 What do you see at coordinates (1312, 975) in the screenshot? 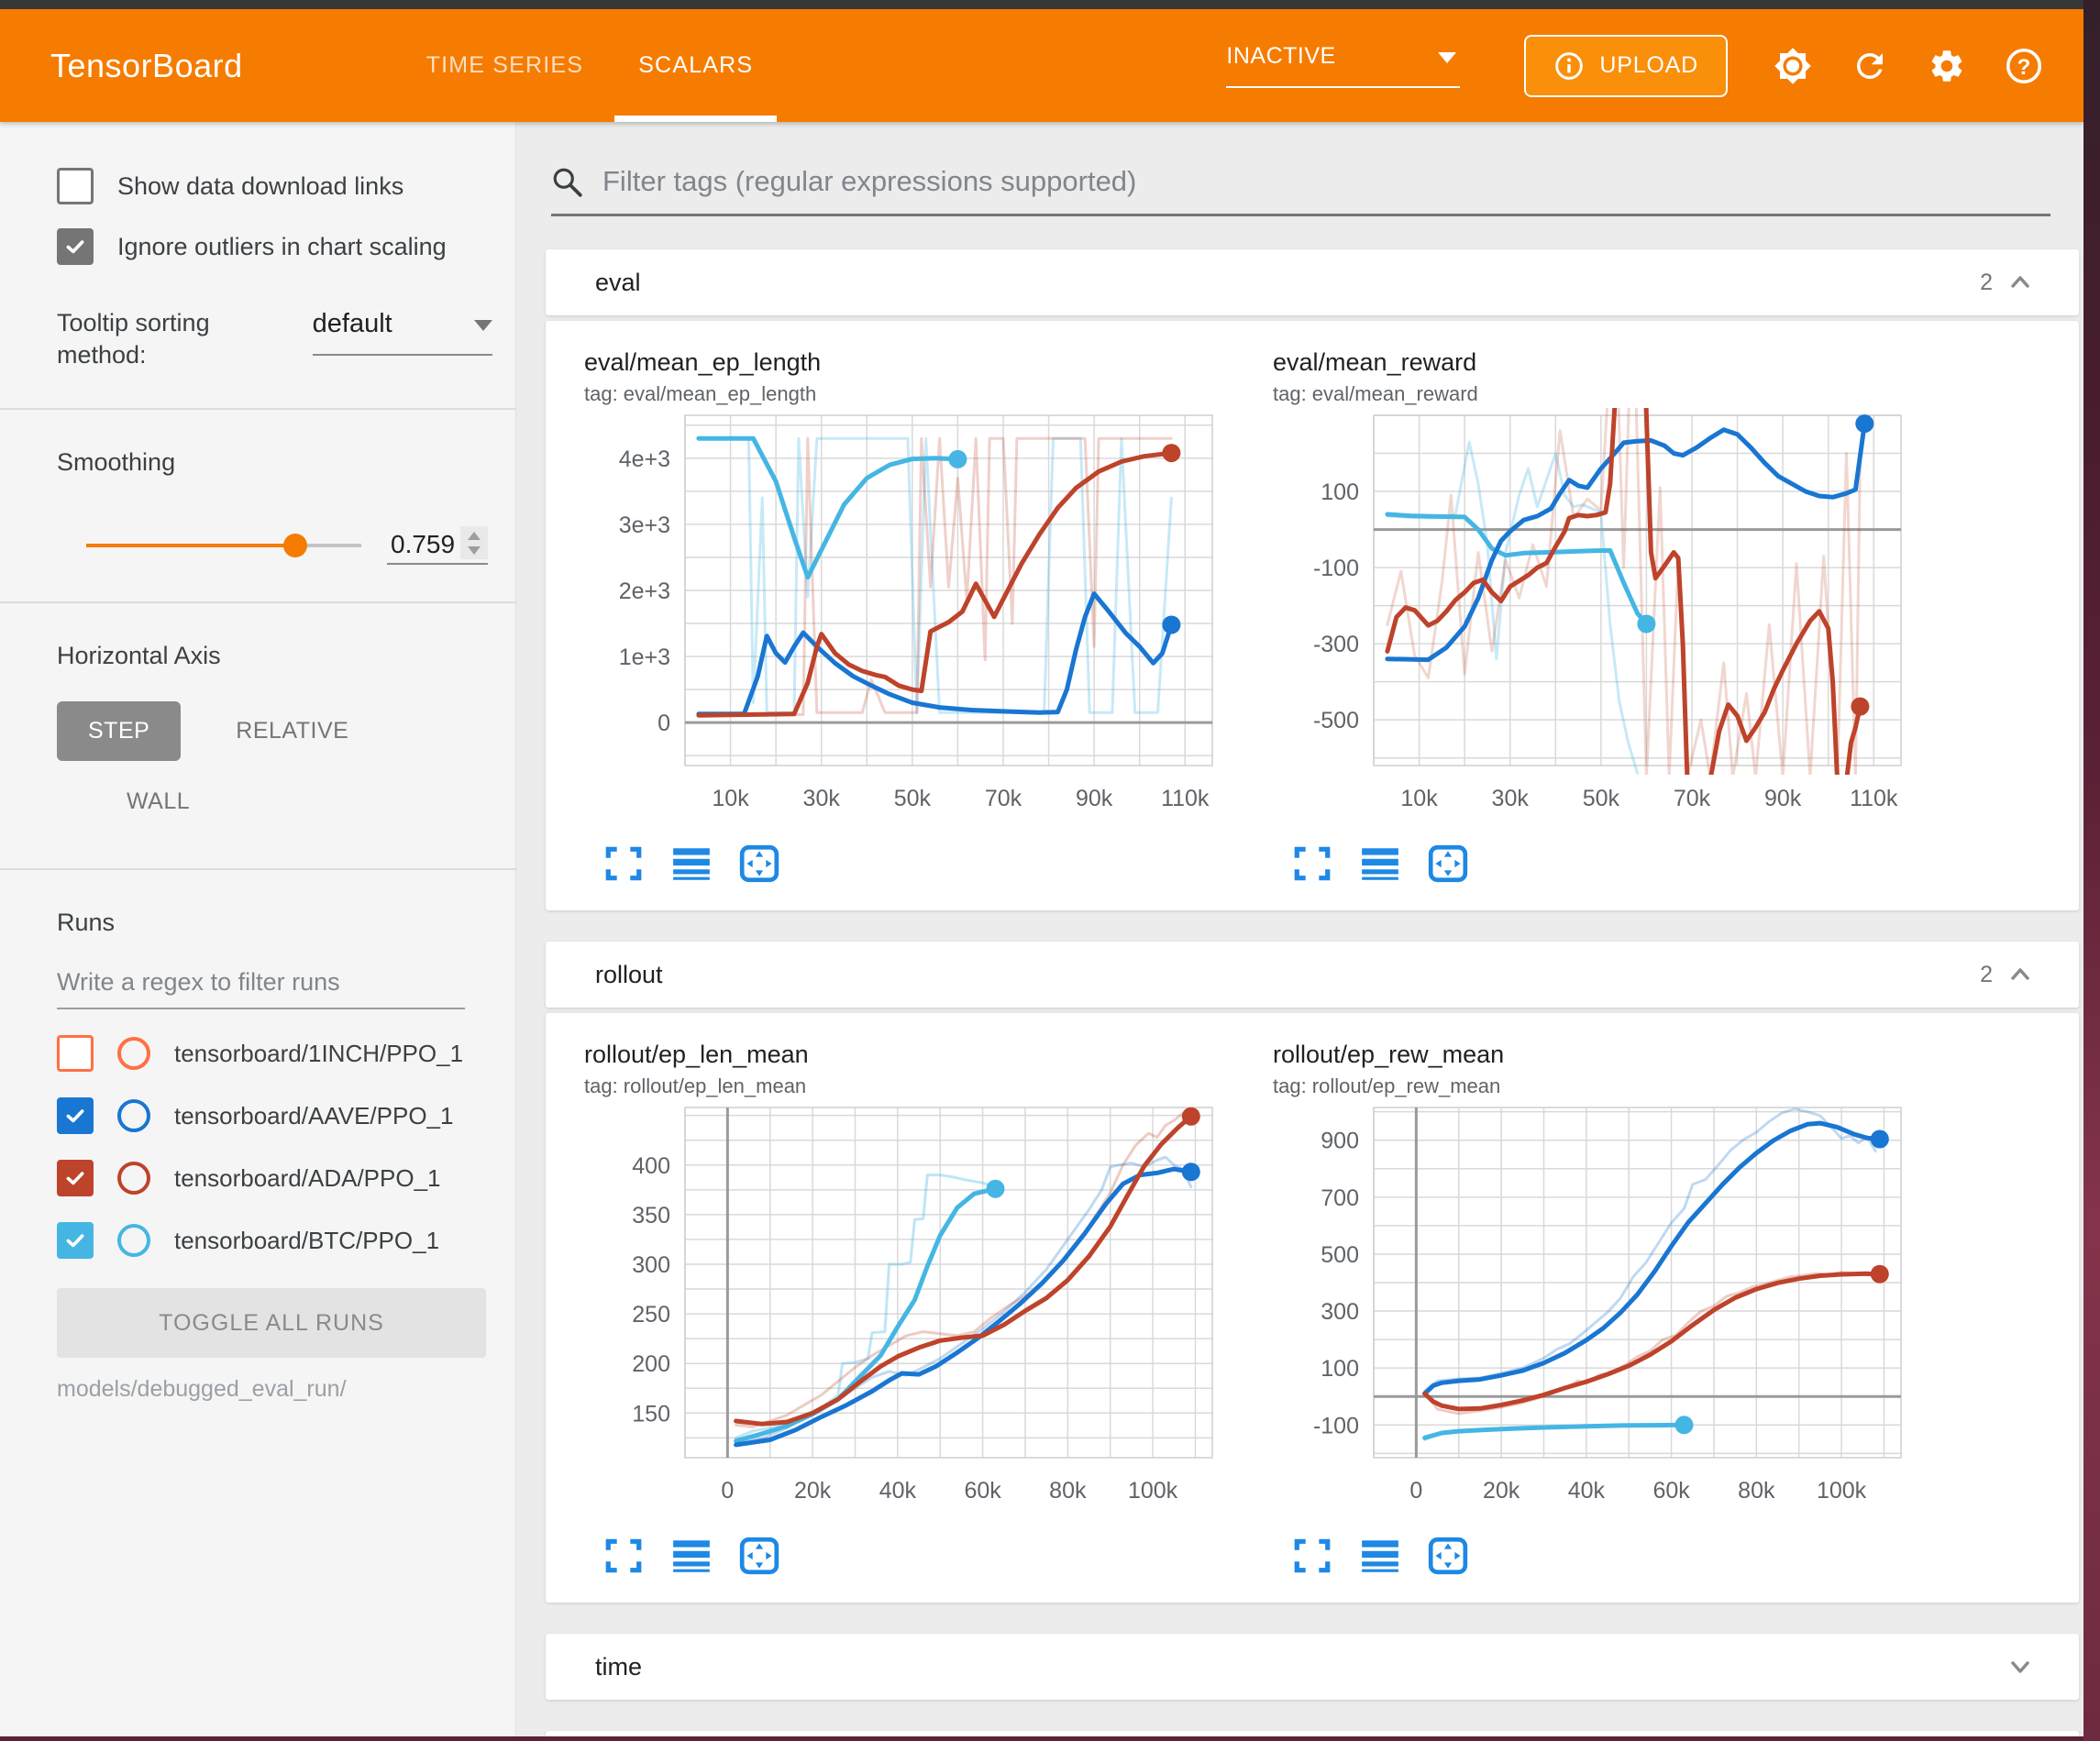
I see `section-rollout-header: rollout 2` at bounding box center [1312, 975].